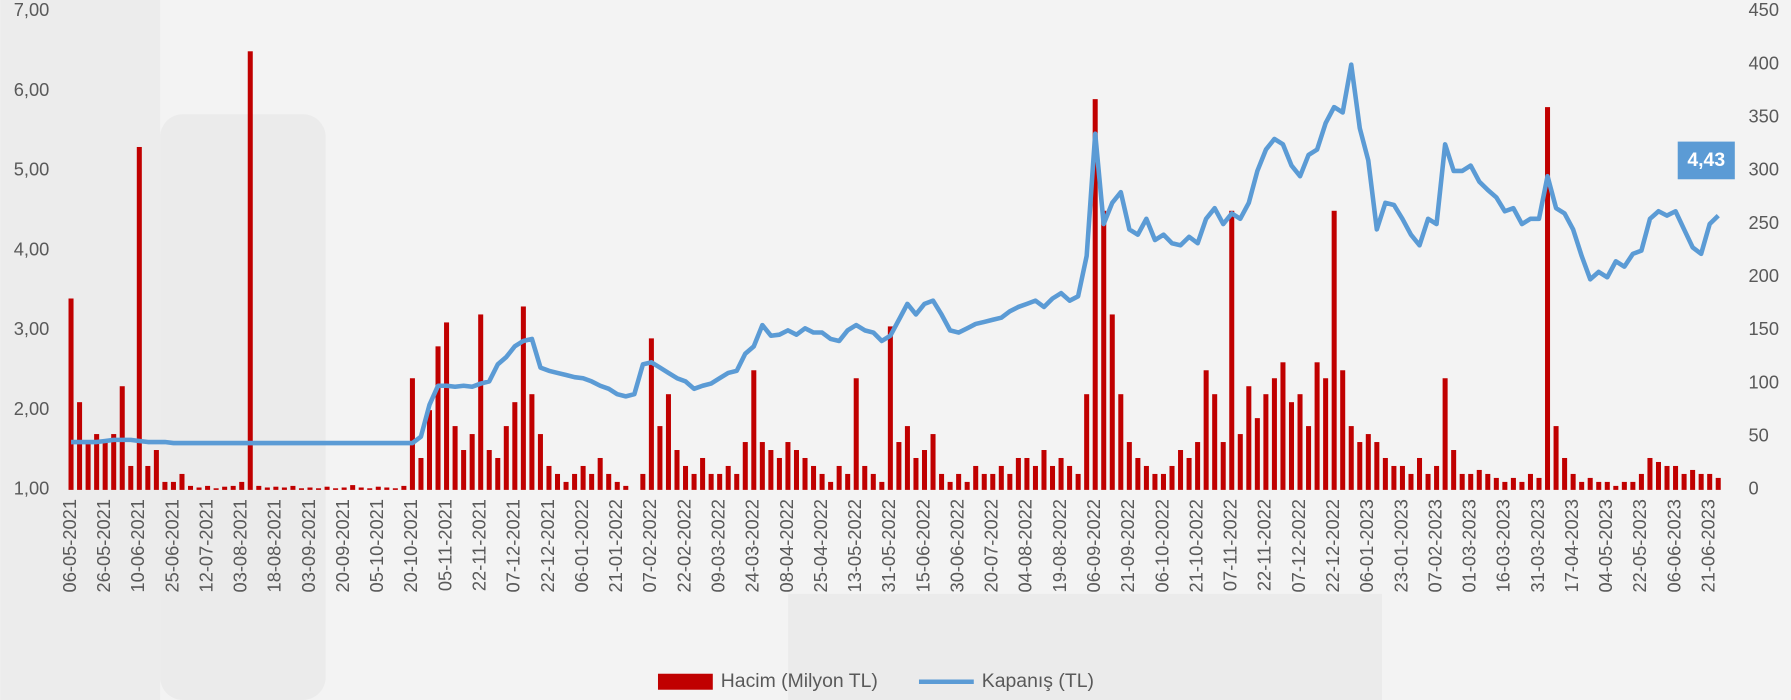 The image size is (1791, 700). What do you see at coordinates (32, 89) in the screenshot?
I see `y-tick-label: 6,00` at bounding box center [32, 89].